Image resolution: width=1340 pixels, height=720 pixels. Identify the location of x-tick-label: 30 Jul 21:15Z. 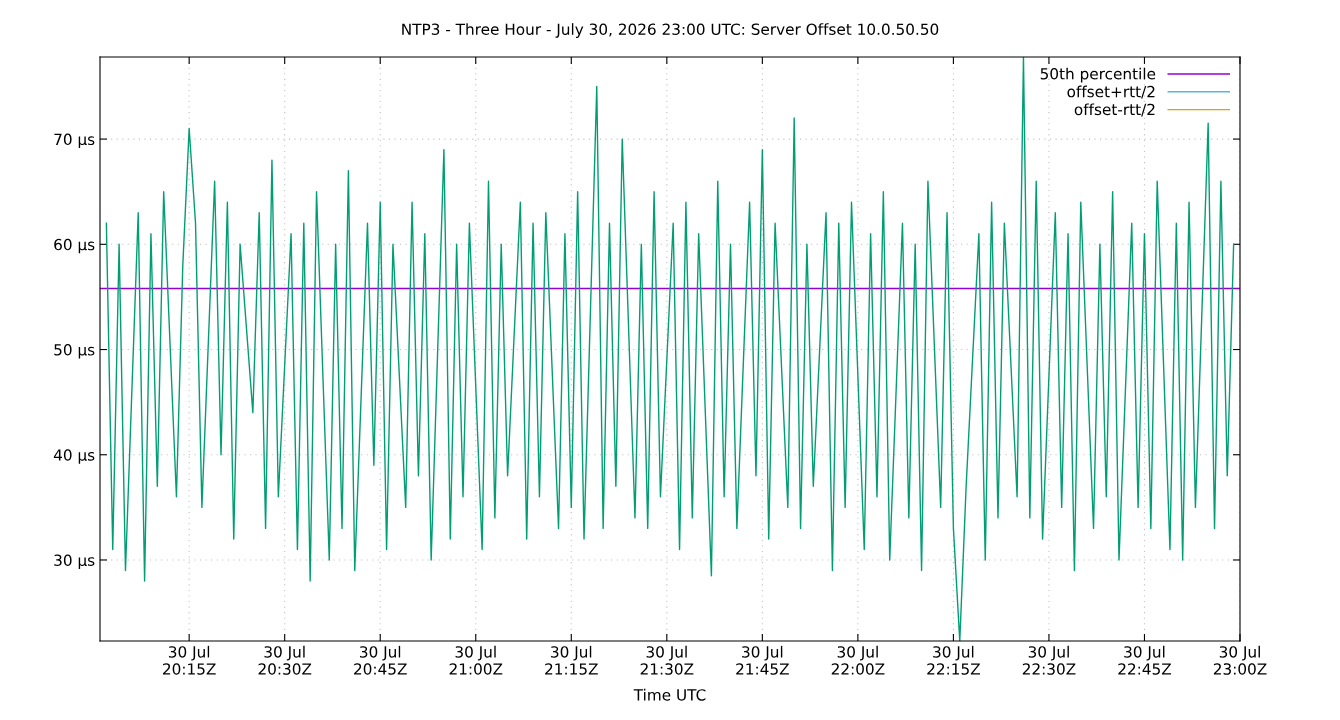
(571, 660).